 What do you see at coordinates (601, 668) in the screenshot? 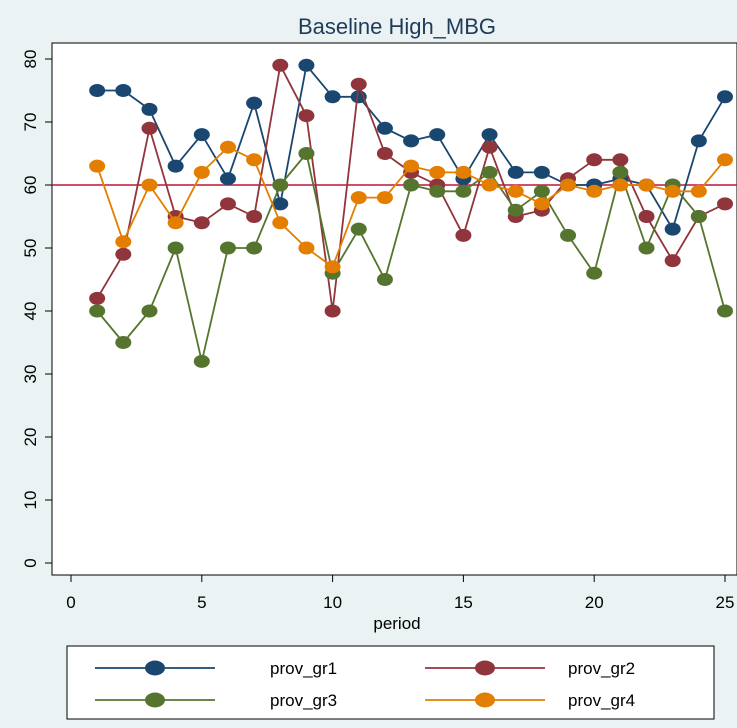
I see `legend-label: prov_gr2` at bounding box center [601, 668].